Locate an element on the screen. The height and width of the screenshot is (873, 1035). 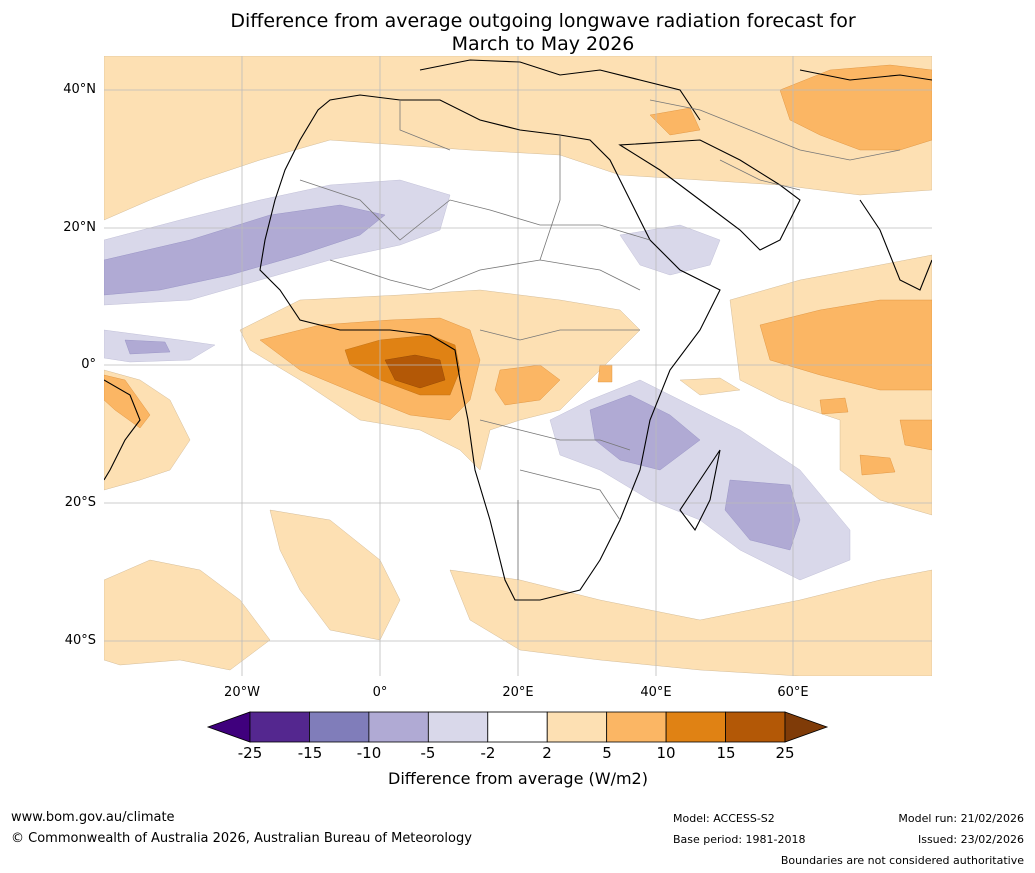
footer-model: Model: ACCESS-S2 is located at coordinates (724, 818).